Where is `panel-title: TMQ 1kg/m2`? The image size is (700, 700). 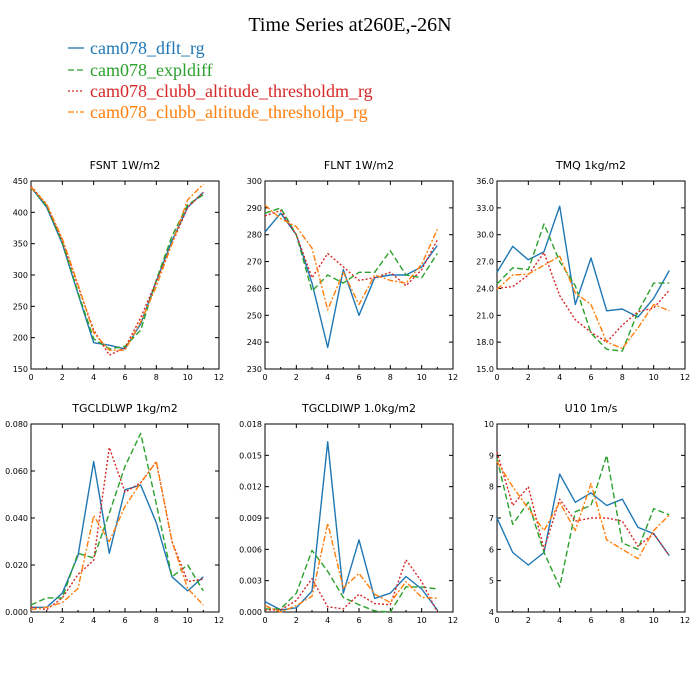 panel-title: TMQ 1kg/m2 is located at coordinates (590, 165).